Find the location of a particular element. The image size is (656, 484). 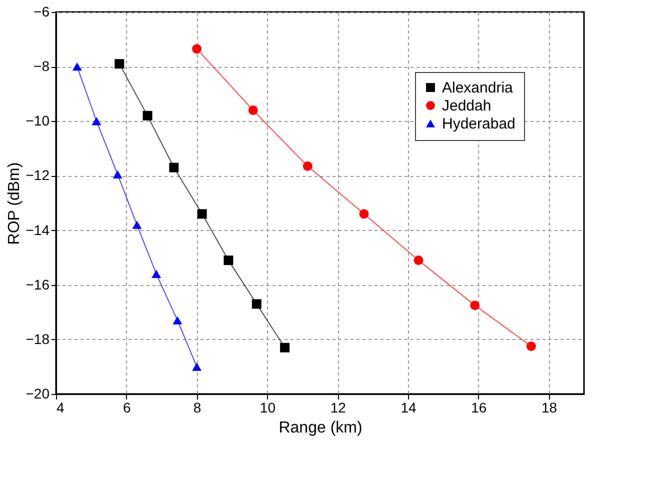

y-tick-label: −8 is located at coordinates (42, 66).